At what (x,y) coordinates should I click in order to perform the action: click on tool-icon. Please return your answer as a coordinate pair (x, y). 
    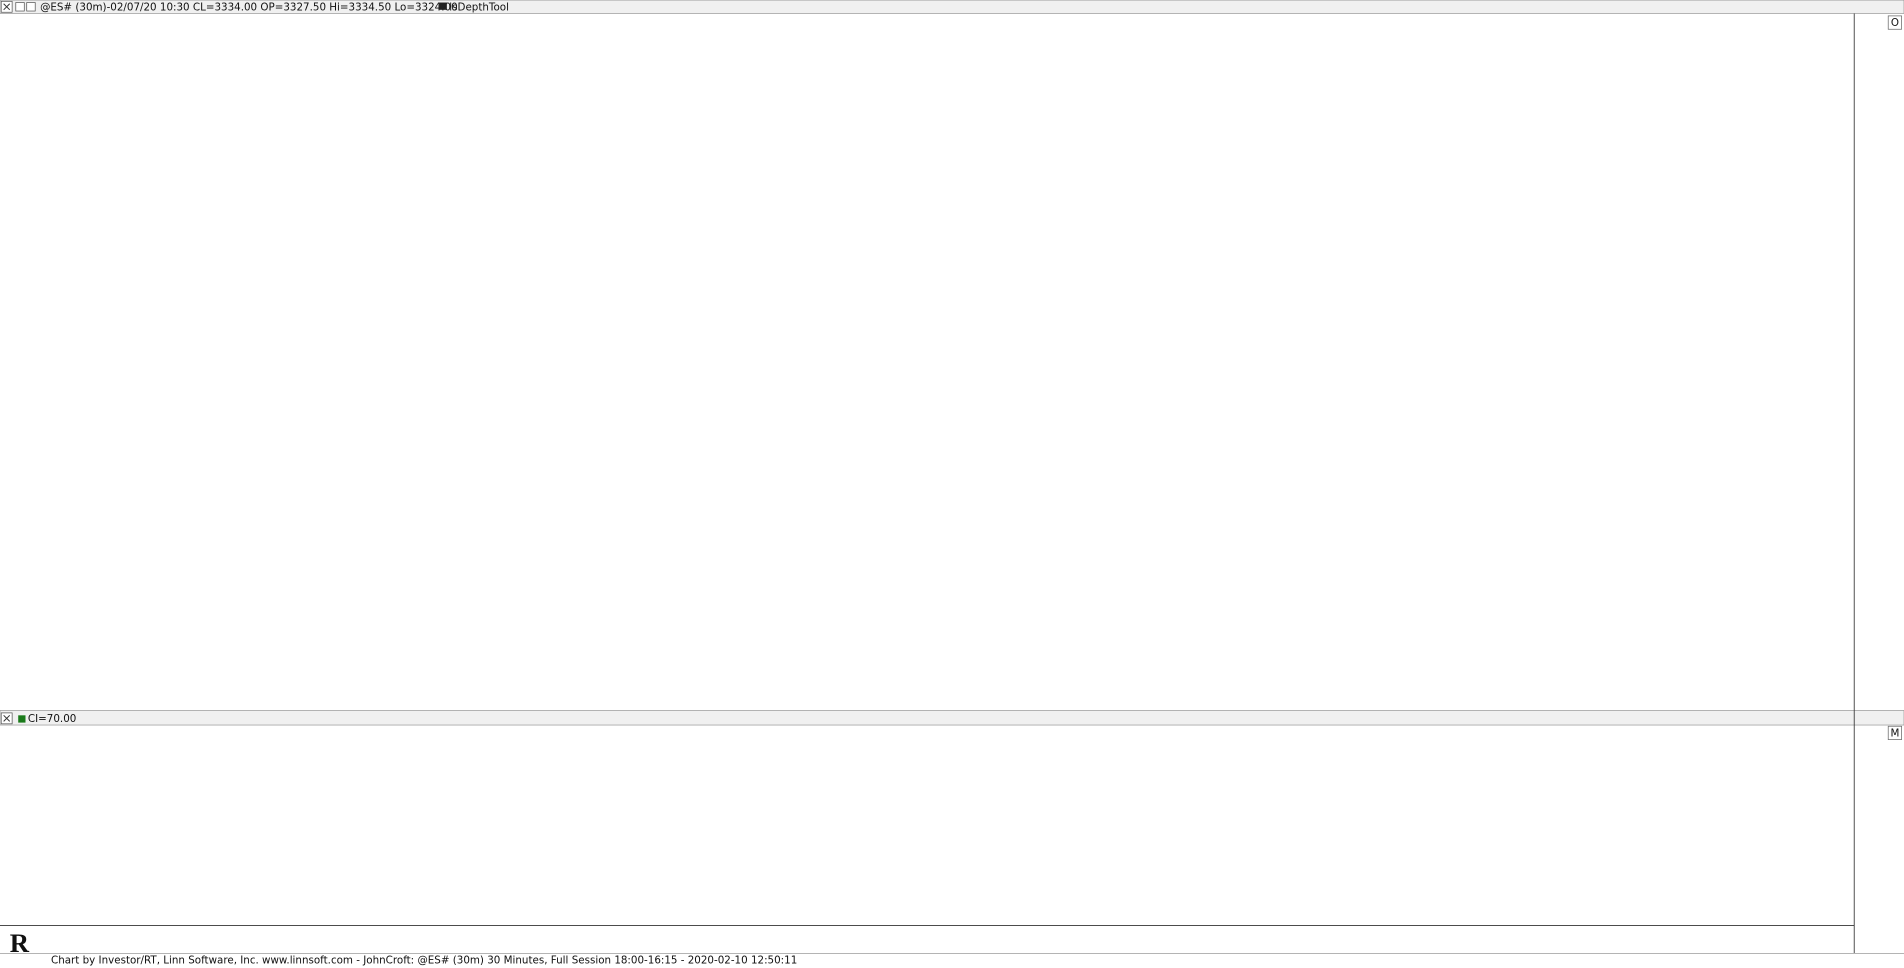
    Looking at the image, I should click on (443, 6).